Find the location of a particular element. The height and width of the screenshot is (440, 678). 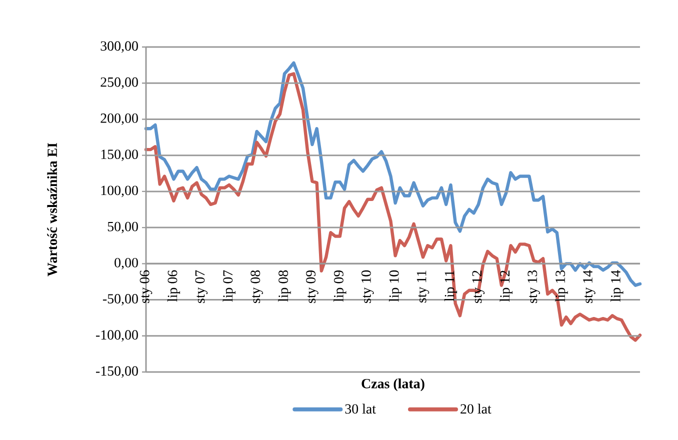

y-axis-title: Wartość wskaźnika EI is located at coordinates (52, 209).